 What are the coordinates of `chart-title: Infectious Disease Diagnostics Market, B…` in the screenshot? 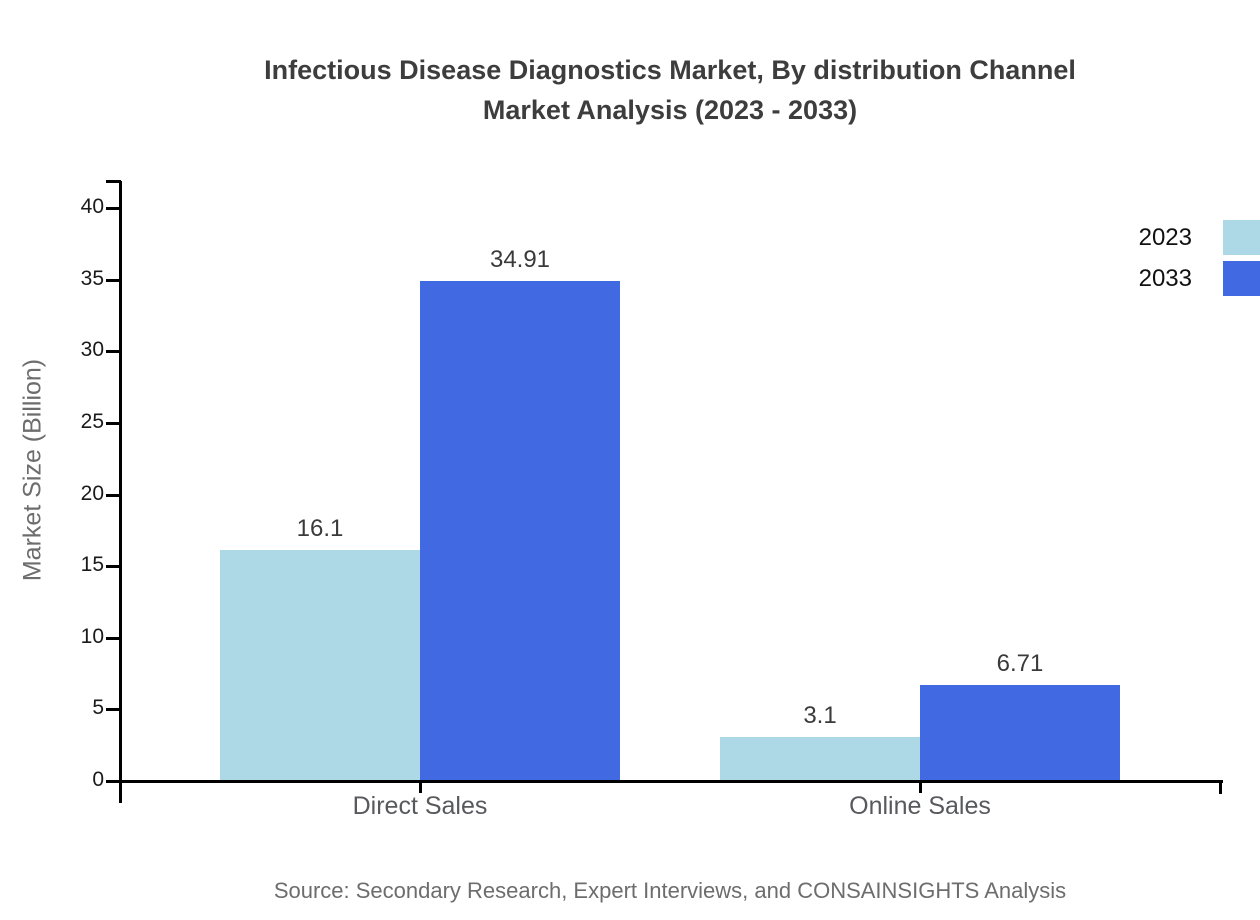 It's located at (670, 90).